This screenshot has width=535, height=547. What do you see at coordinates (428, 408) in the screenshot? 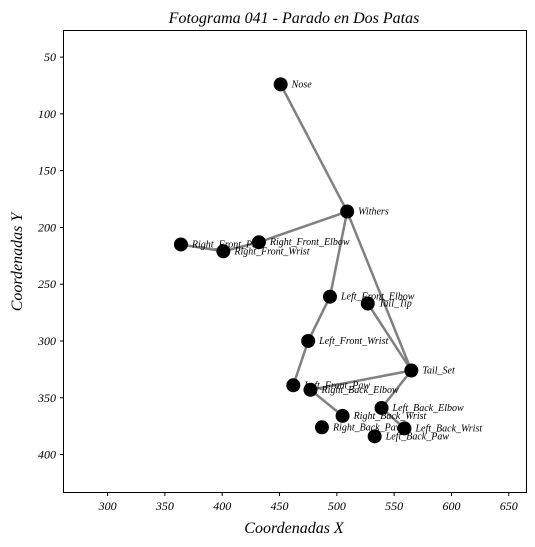
I see `keypoint-label-left-back-elbow: Left_Back_Elbow` at bounding box center [428, 408].